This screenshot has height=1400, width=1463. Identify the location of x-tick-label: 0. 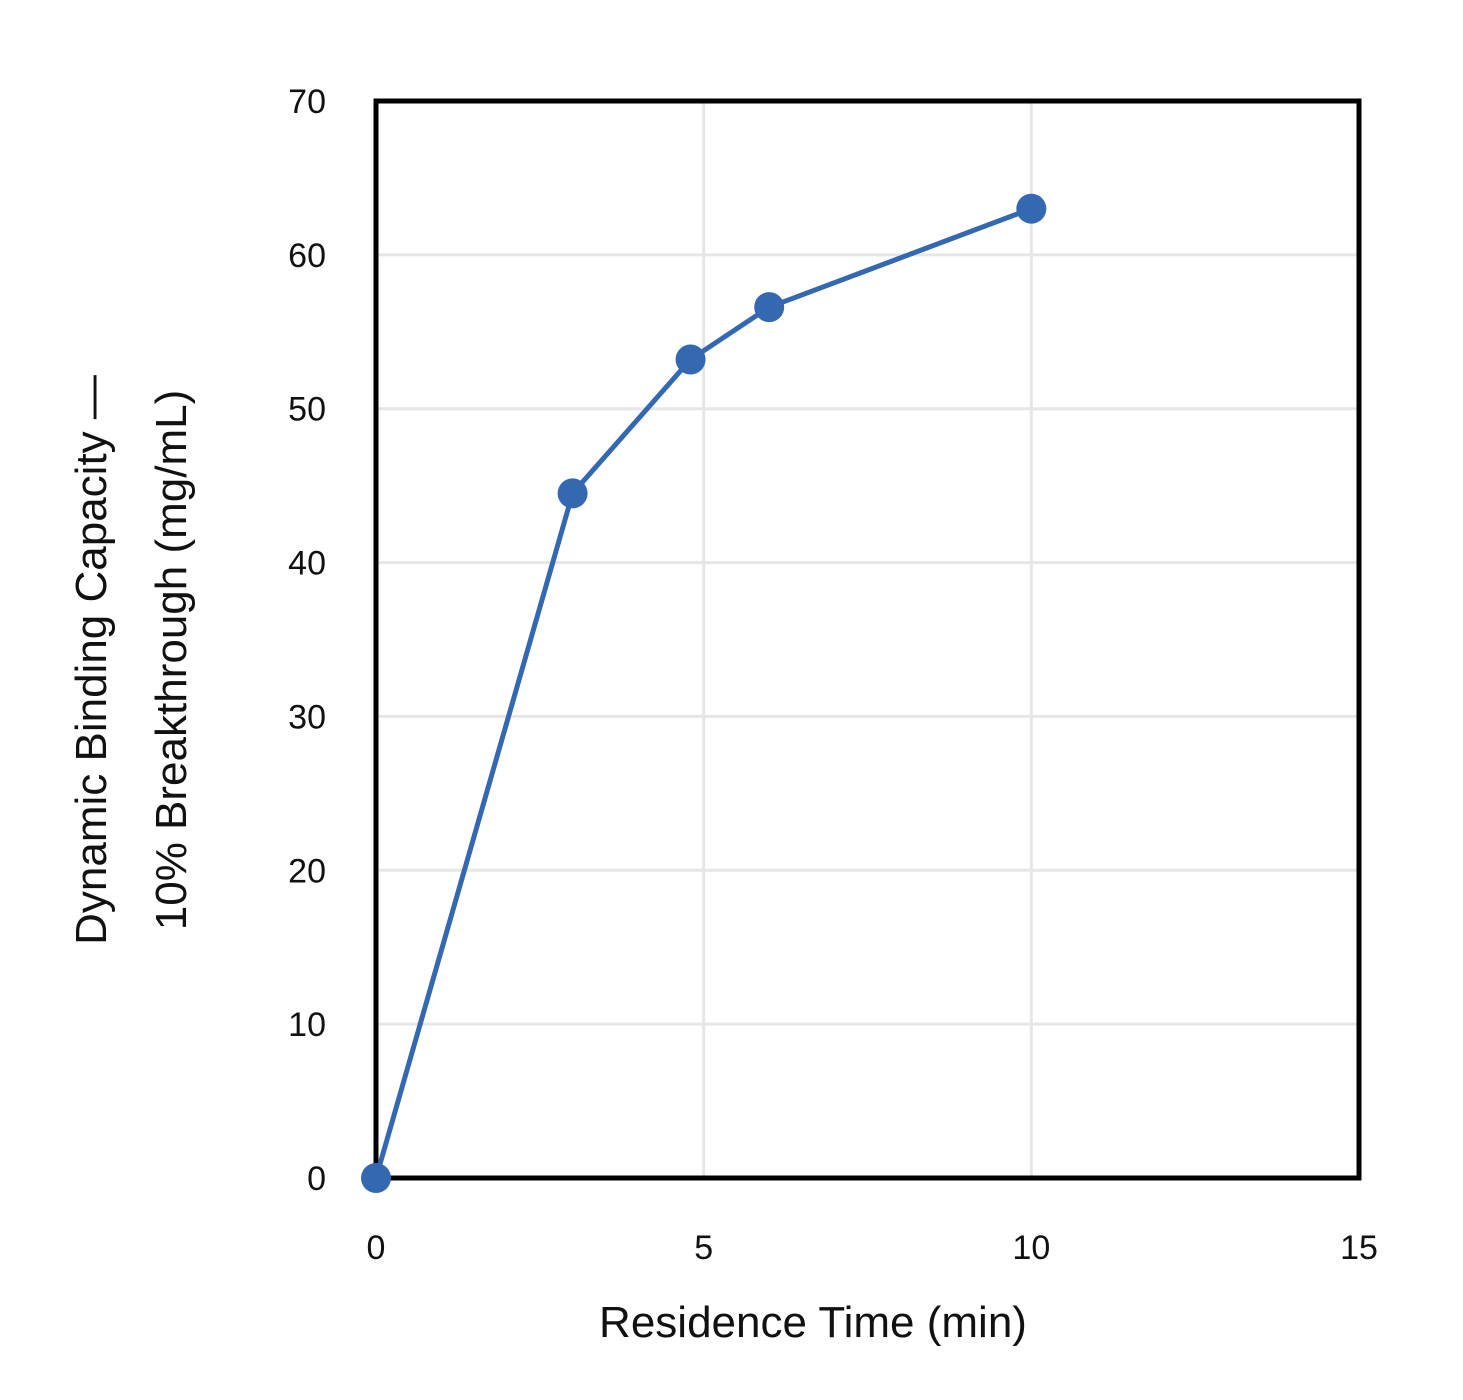
(376, 1248).